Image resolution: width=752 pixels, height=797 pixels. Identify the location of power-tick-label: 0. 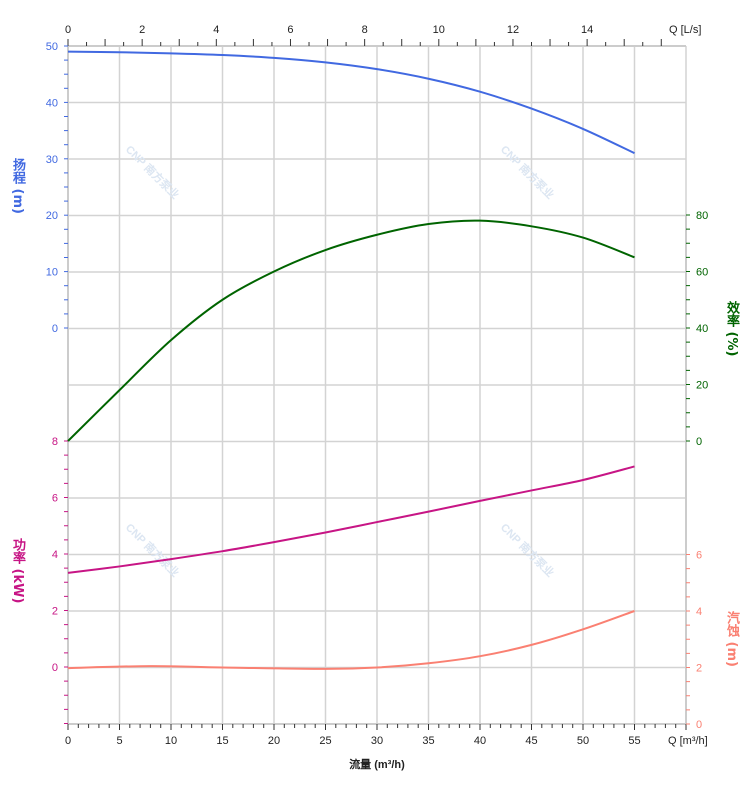
(55, 668).